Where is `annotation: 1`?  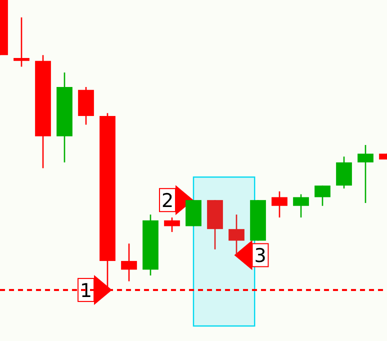 annotation: 1 is located at coordinates (86, 291).